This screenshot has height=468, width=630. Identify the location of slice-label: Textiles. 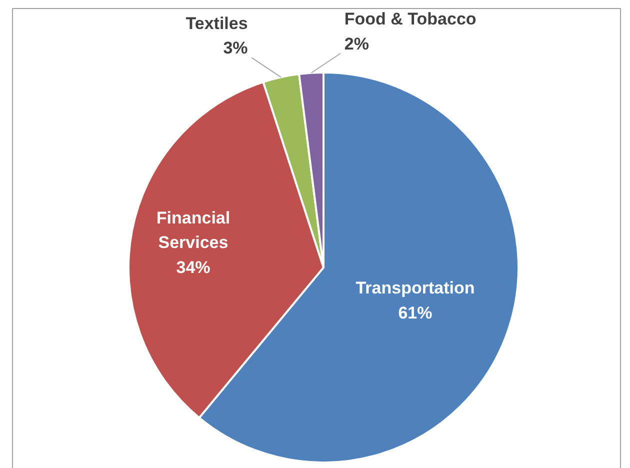
(217, 23).